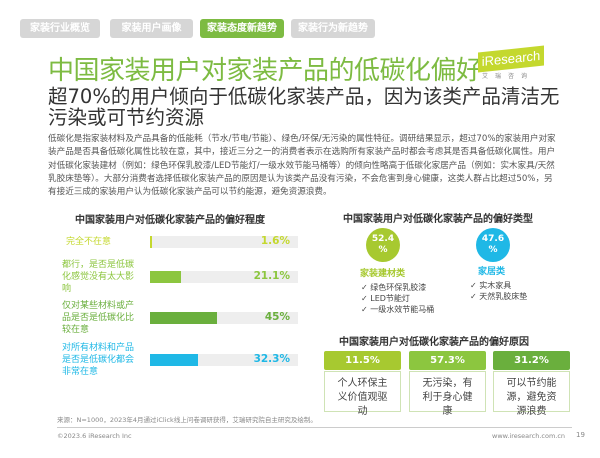 The image size is (600, 458). What do you see at coordinates (511, 59) in the screenshot?
I see `iresearch-logo: iResearch` at bounding box center [511, 59].